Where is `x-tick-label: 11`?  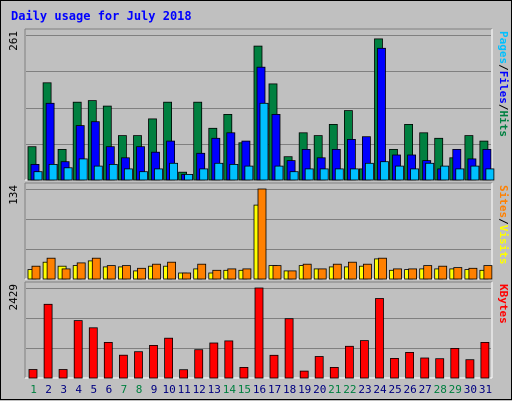
x-tick-label: 11 is located at coordinates (184, 389).